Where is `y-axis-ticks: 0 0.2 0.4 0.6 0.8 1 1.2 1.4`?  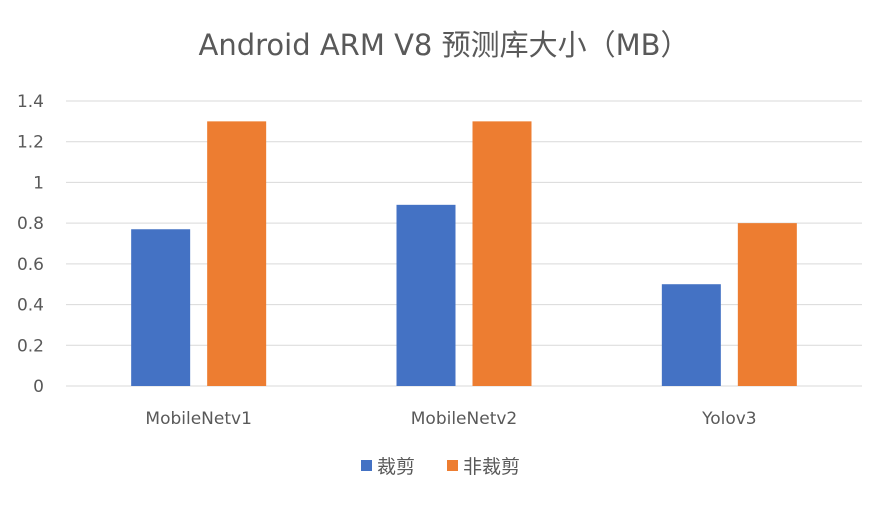
y-axis-ticks: 0 0.2 0.4 0.6 0.8 1 1.2 1.4 is located at coordinates (30, 244).